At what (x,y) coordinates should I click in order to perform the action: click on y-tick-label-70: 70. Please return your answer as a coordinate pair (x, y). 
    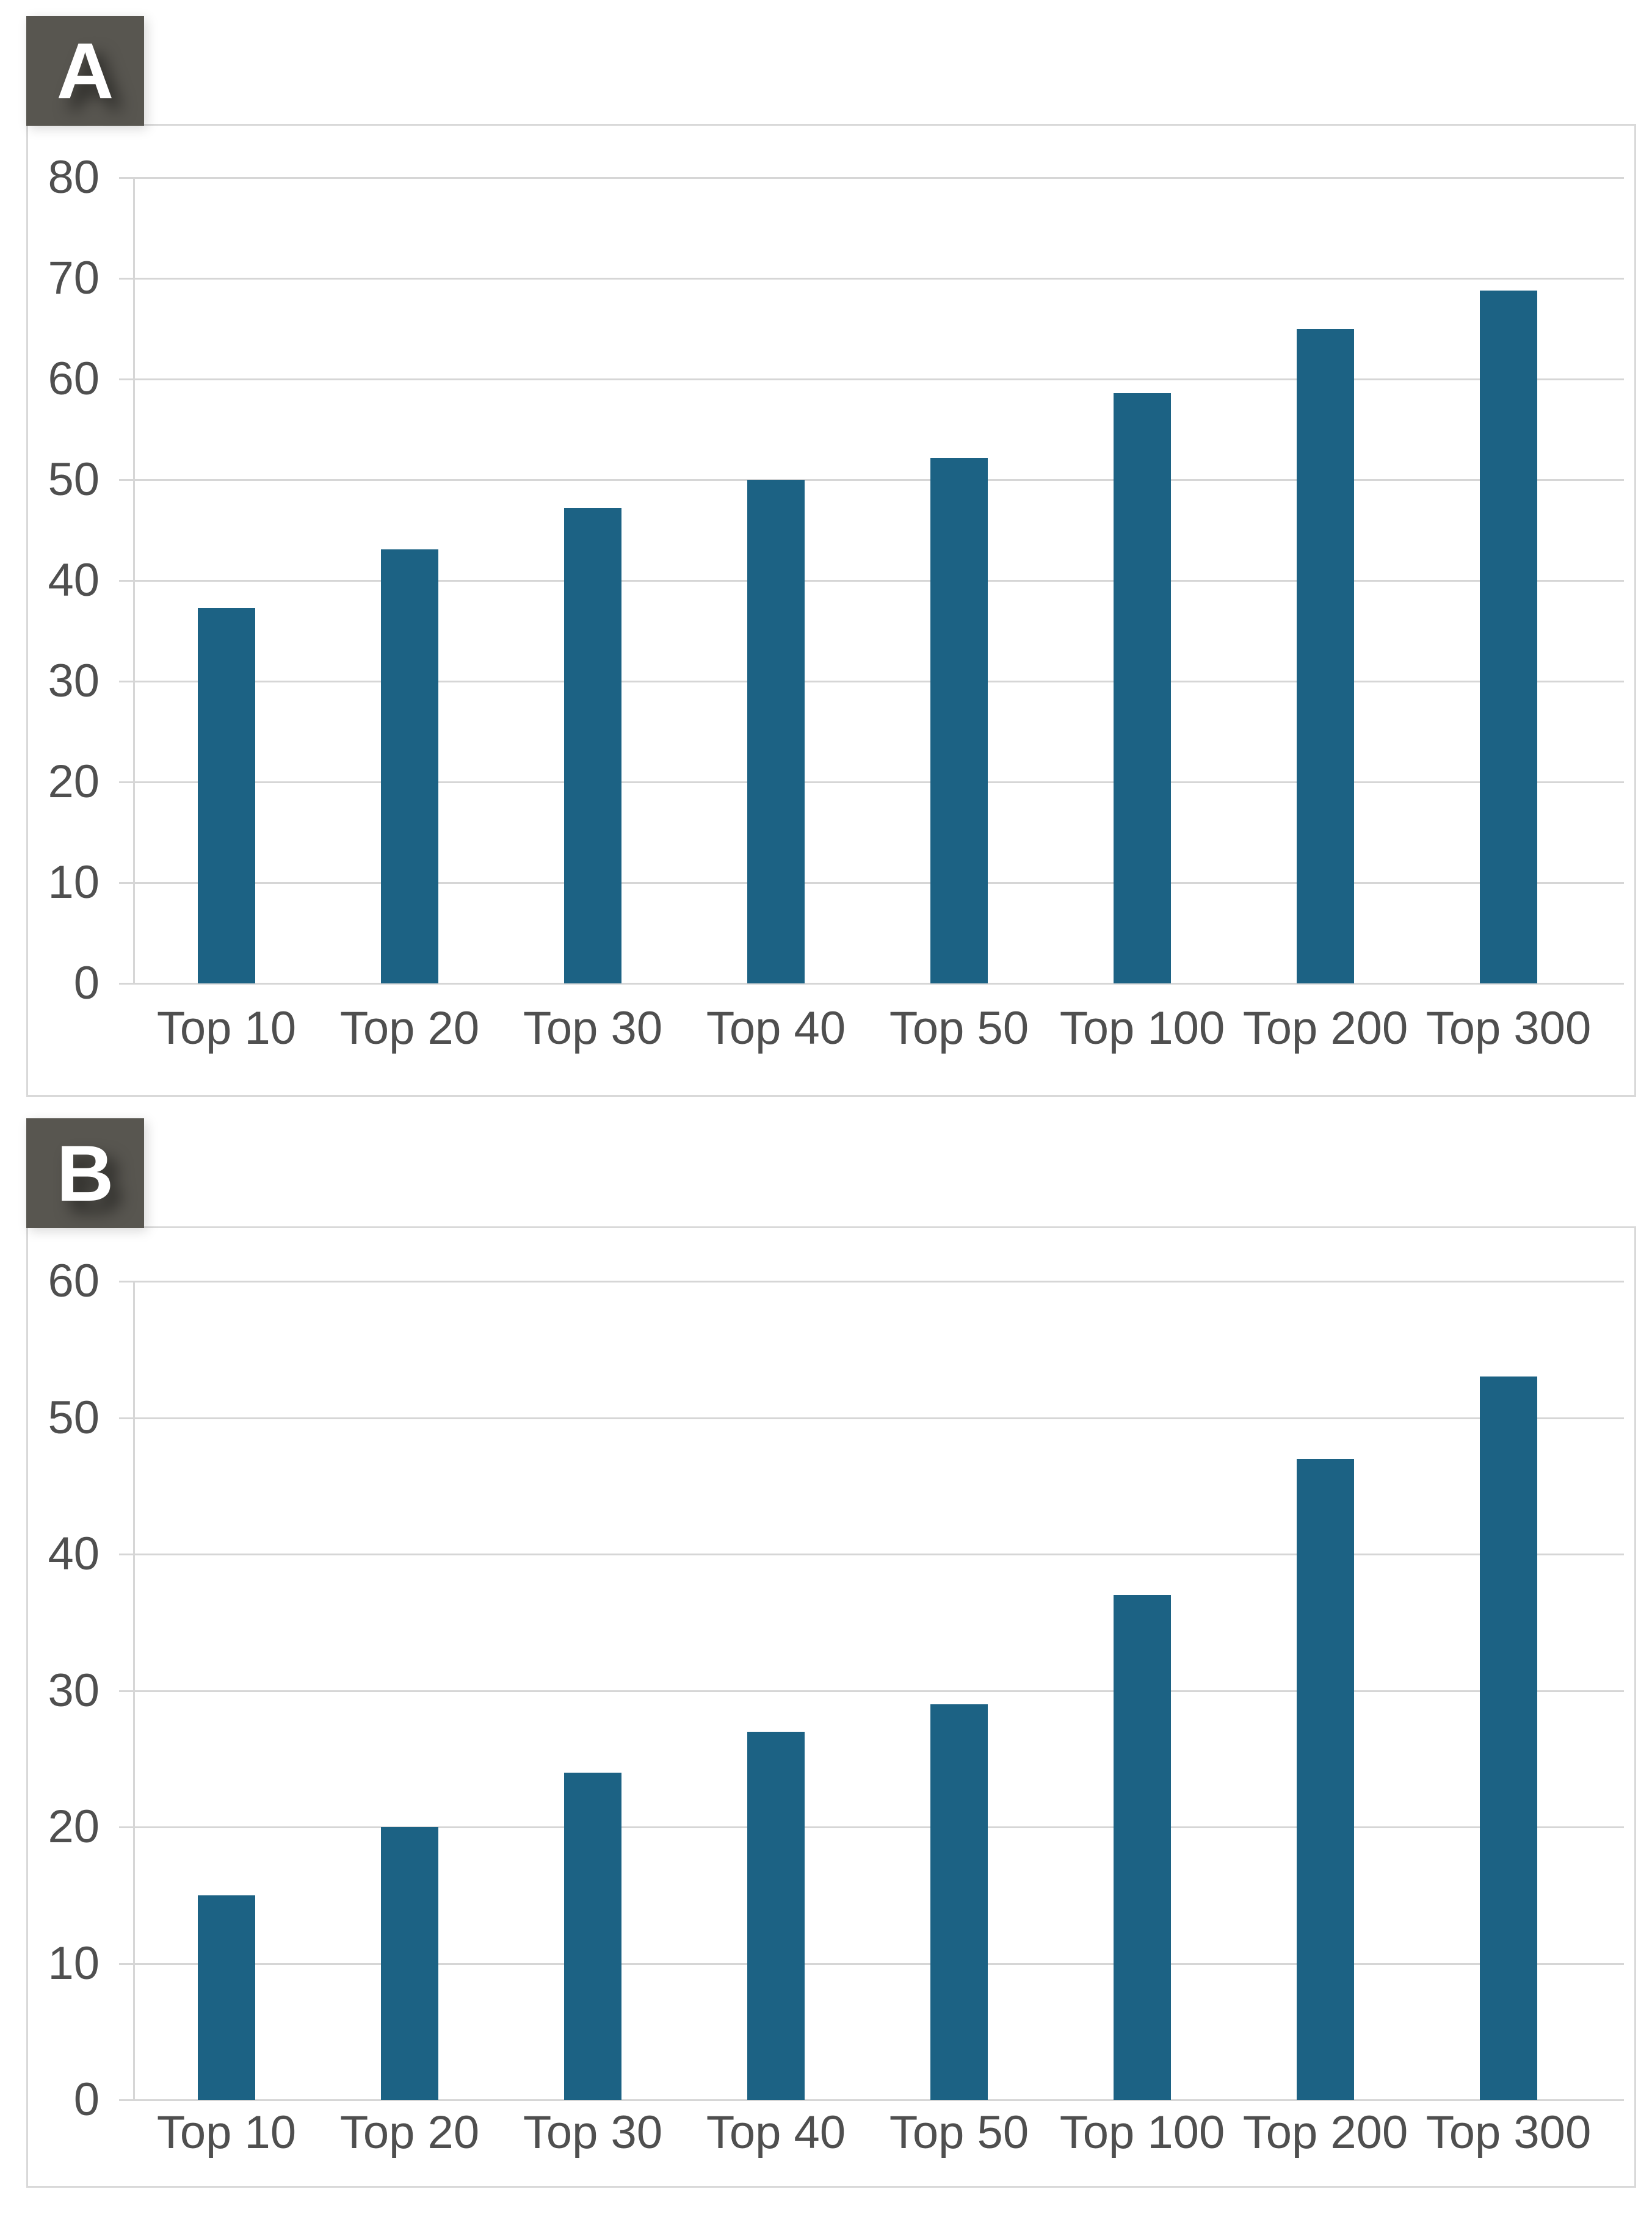
    Looking at the image, I should click on (74, 278).